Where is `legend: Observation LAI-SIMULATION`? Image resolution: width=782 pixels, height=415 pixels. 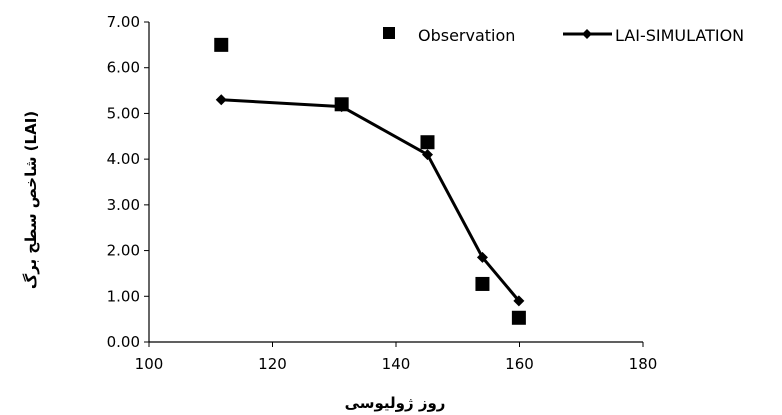
legend: Observation LAI-SIMULATION is located at coordinates (563, 35).